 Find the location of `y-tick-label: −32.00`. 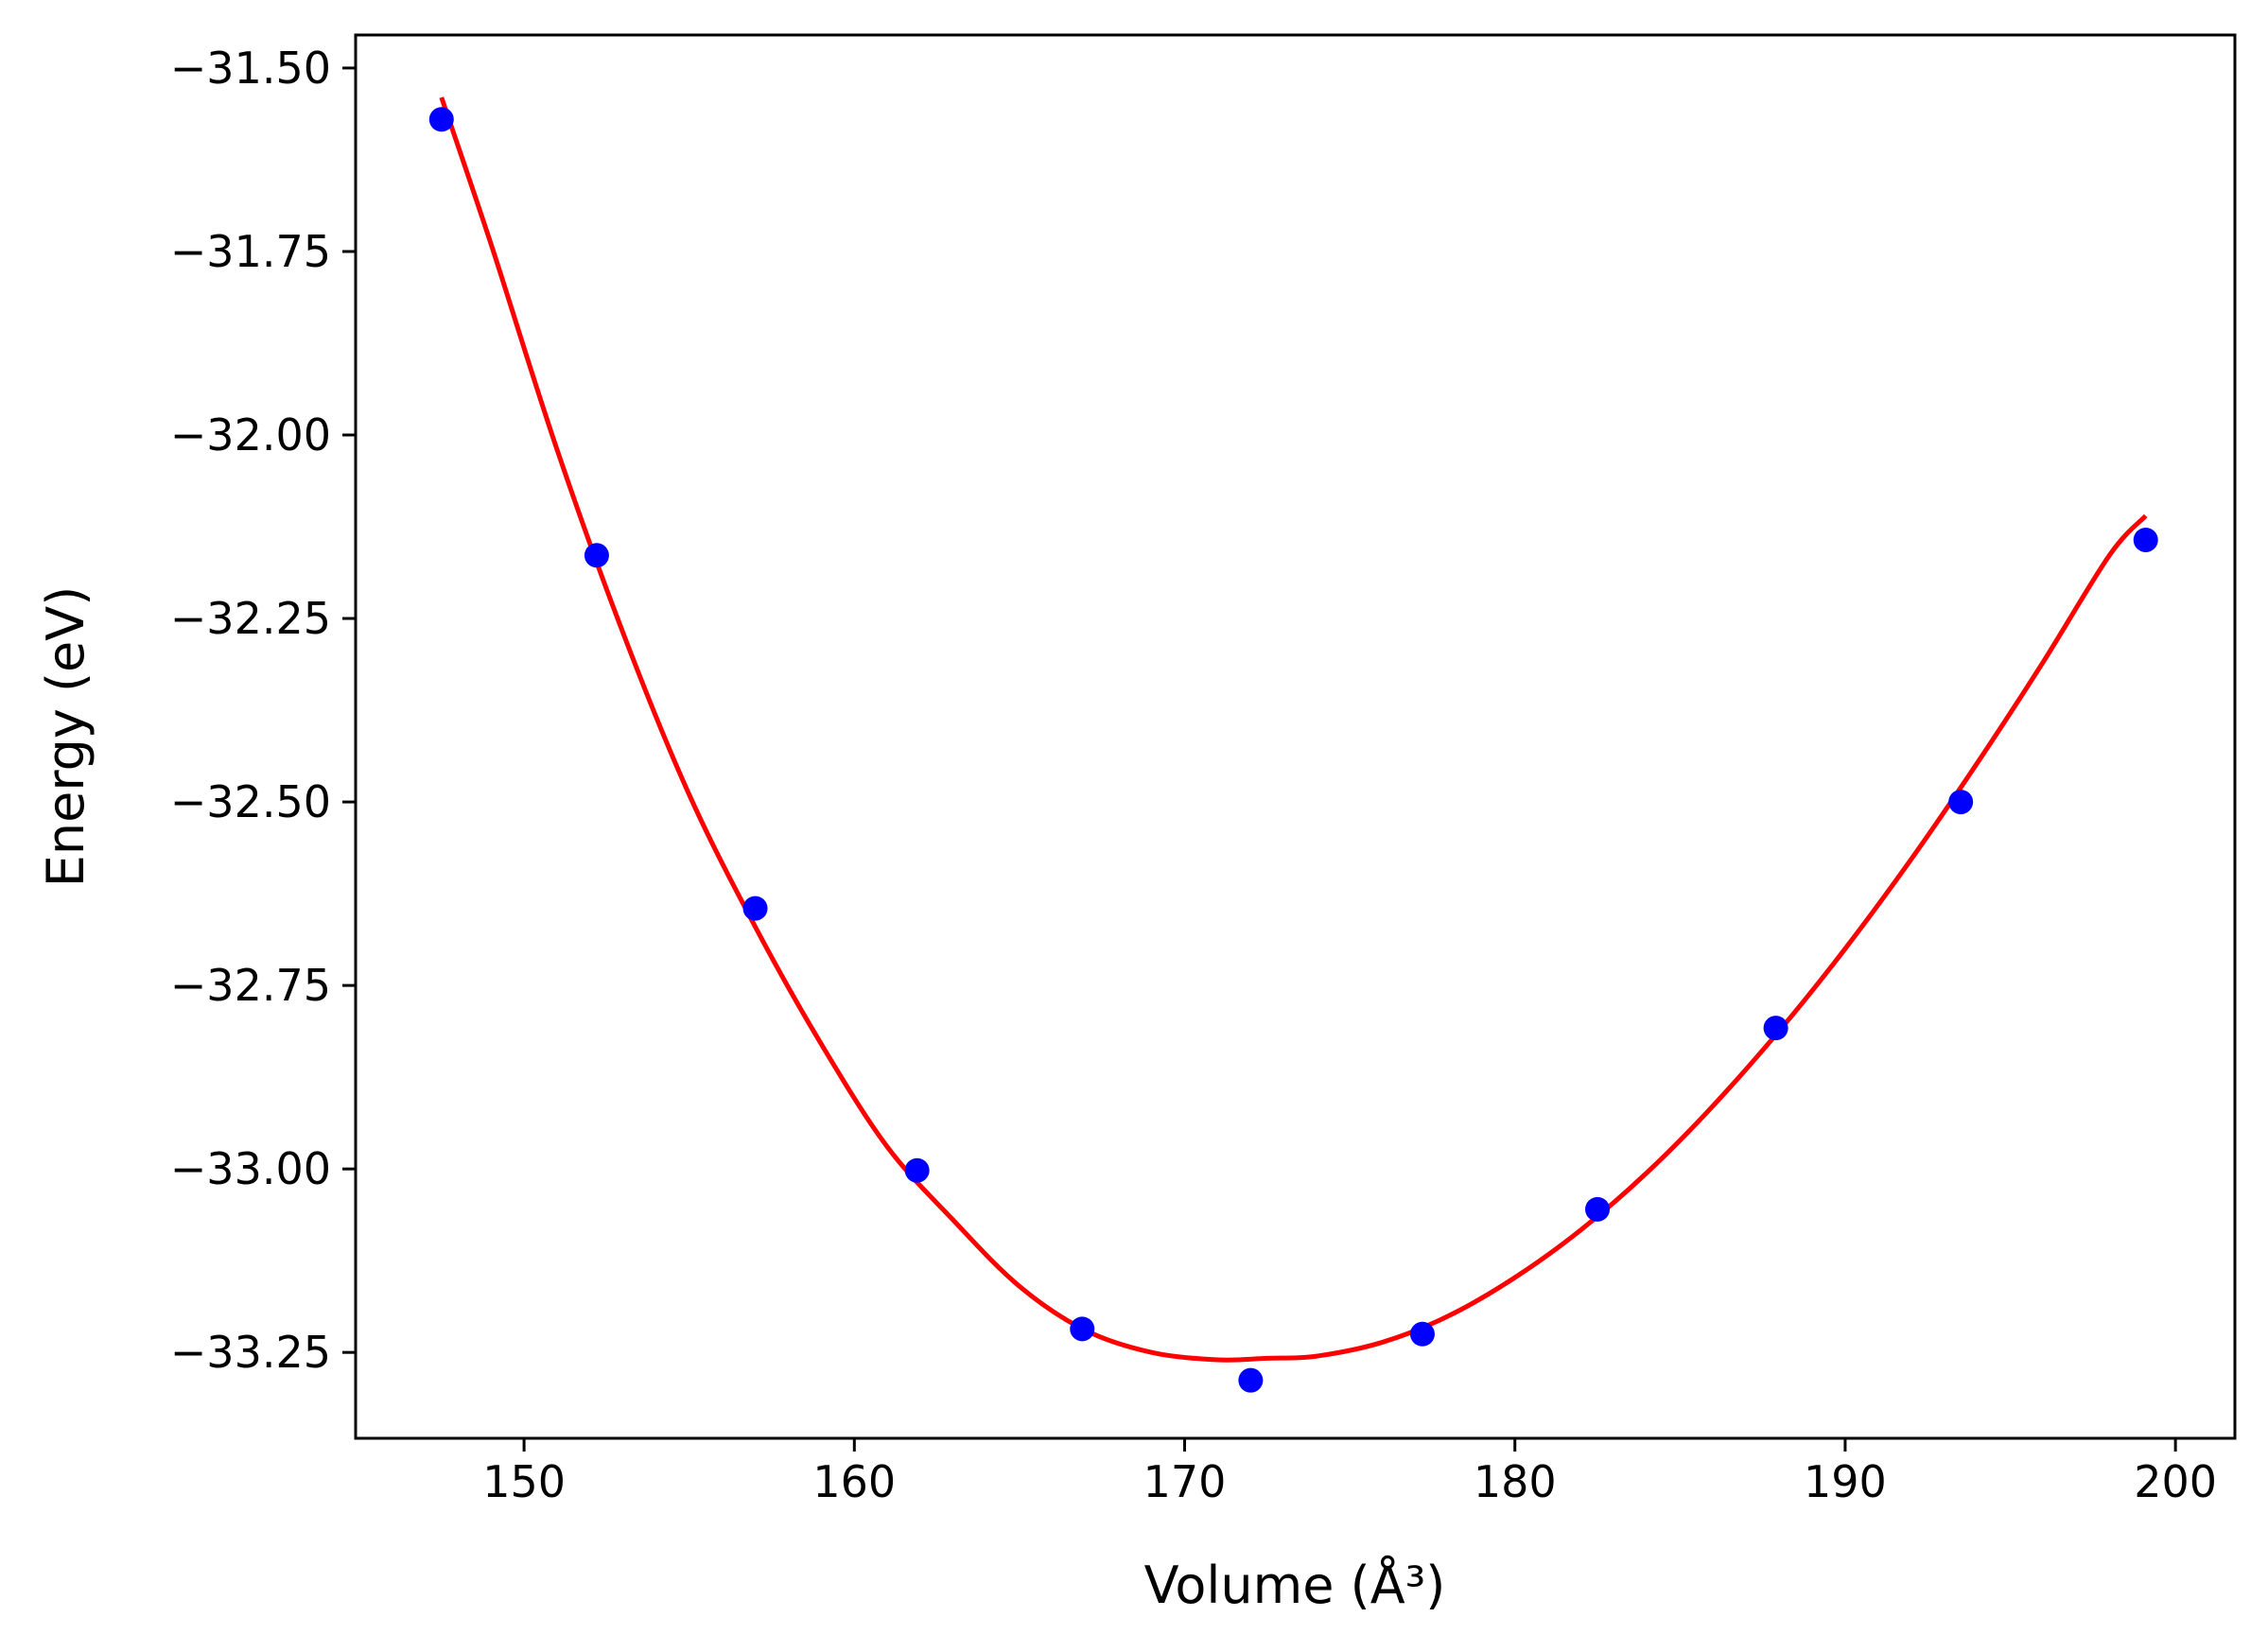

y-tick-label: −32.00 is located at coordinates (250, 435).